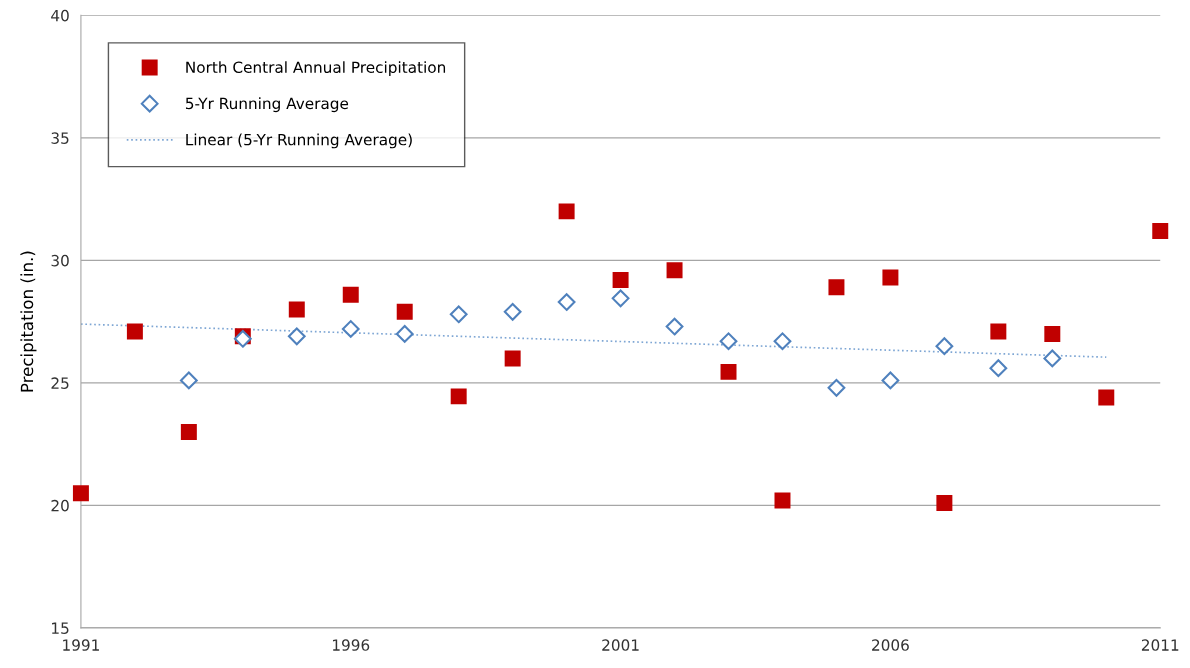 The height and width of the screenshot is (668, 1190). Describe the element at coordinates (299, 141) in the screenshot. I see `legend-label: Linear (5-Yr Running Average)` at that location.